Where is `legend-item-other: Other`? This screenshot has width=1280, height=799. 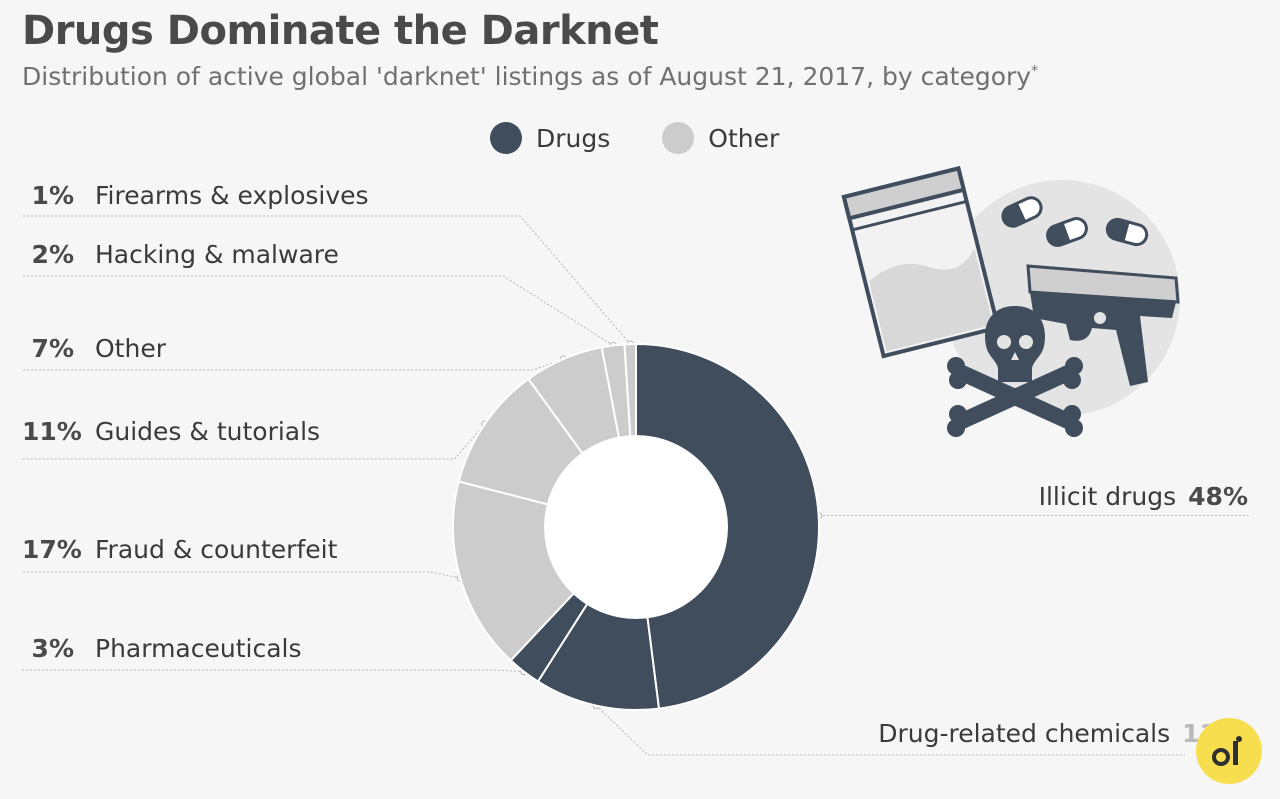 legend-item-other: Other is located at coordinates (720, 138).